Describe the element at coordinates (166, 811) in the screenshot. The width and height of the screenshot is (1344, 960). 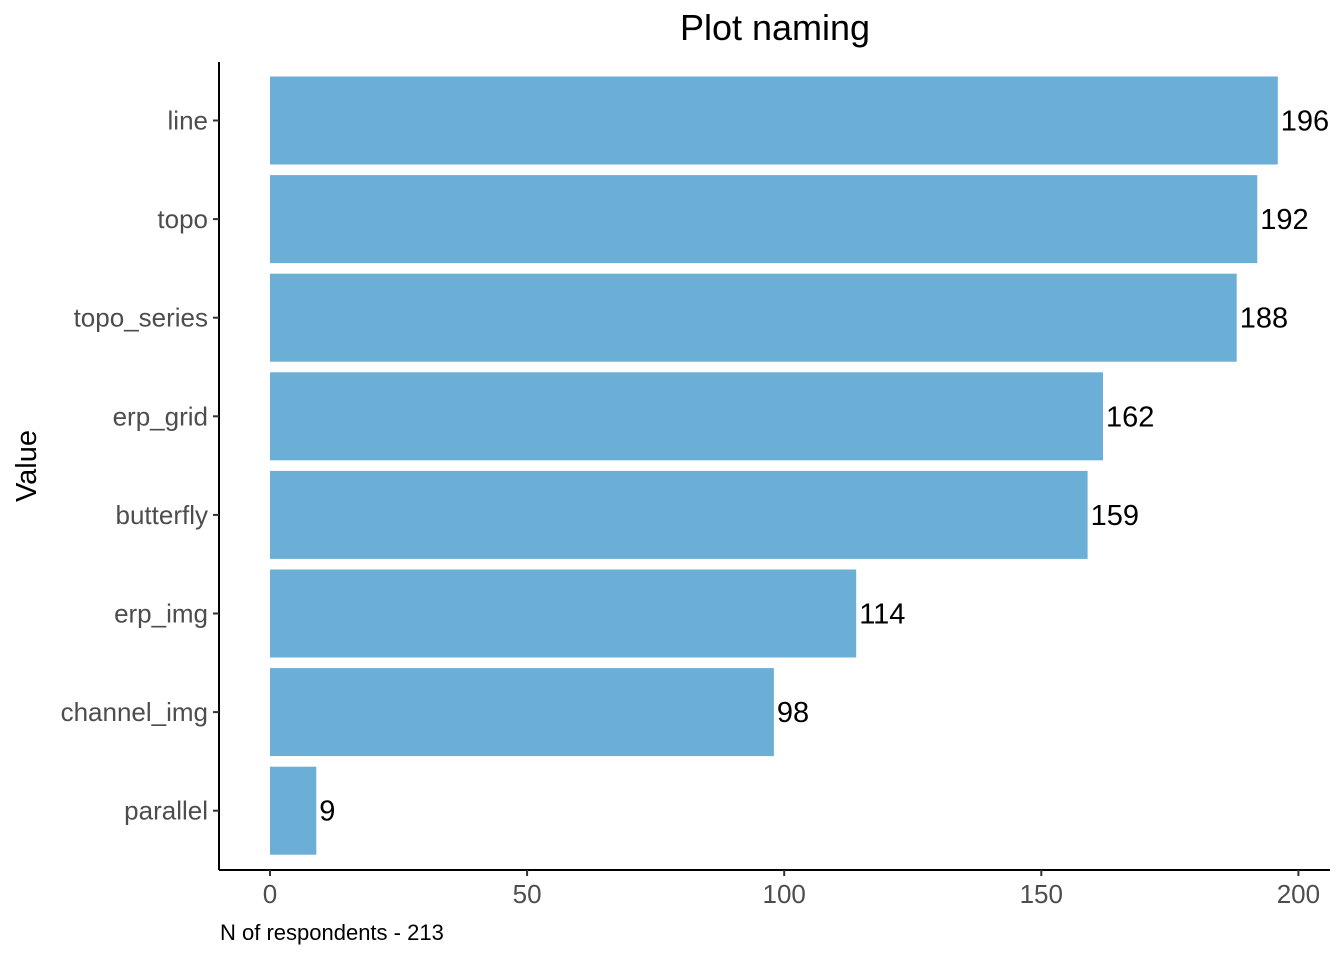
I see `y-tick-label-parallel: parallel` at that location.